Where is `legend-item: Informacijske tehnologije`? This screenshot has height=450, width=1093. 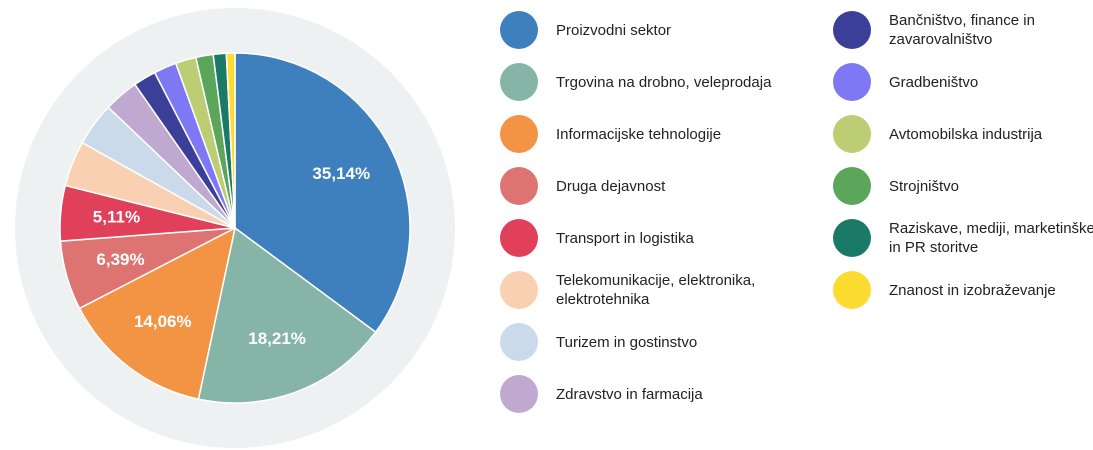 legend-item: Informacijske tehnologije is located at coordinates (648, 134).